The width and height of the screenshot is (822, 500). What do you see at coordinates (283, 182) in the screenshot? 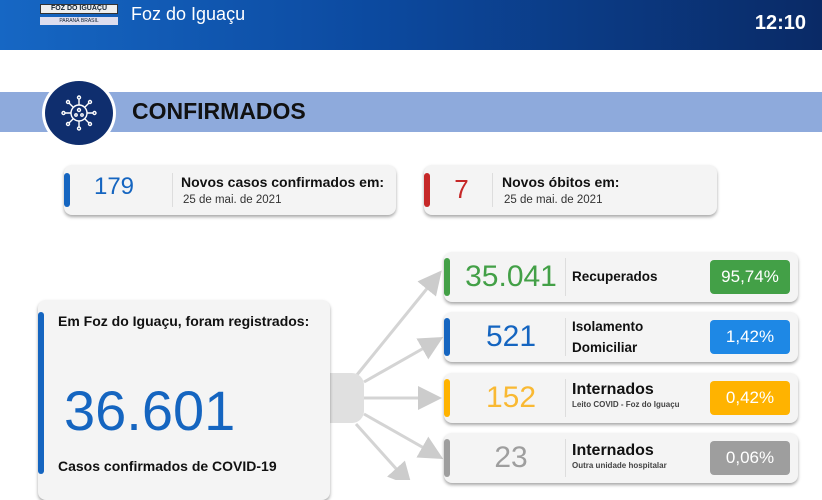
I see `new-cases-label: Novos casos confirmados em:` at bounding box center [283, 182].